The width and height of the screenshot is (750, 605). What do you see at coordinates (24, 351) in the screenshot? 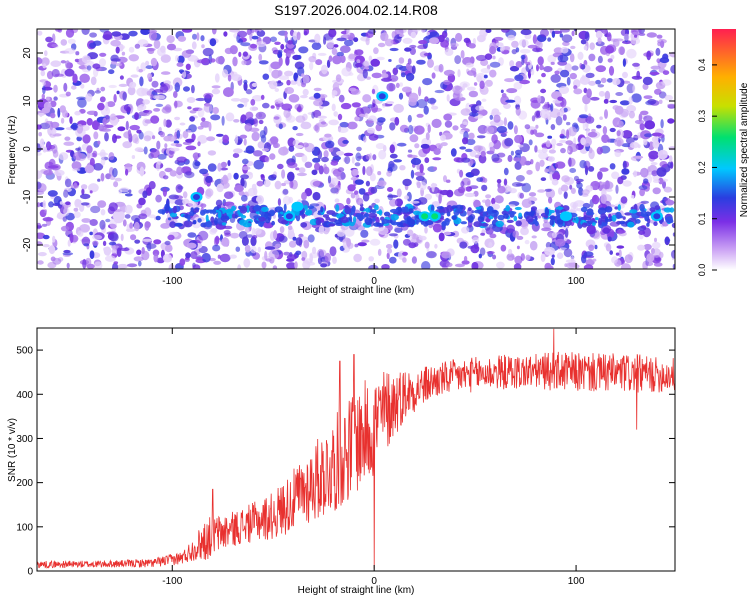
I see `snr-y-tick-label: 500` at bounding box center [24, 351].